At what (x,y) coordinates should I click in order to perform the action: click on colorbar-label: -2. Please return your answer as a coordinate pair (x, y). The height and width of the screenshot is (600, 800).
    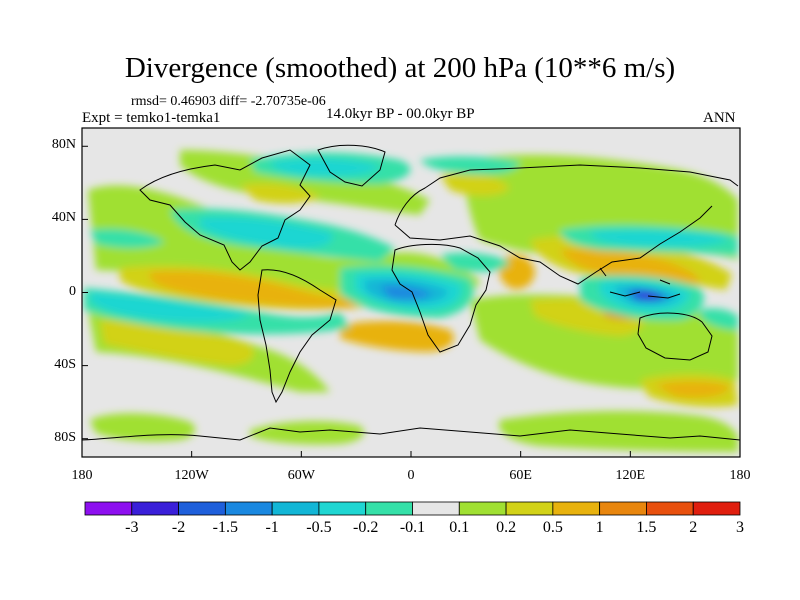
    Looking at the image, I should click on (178, 527).